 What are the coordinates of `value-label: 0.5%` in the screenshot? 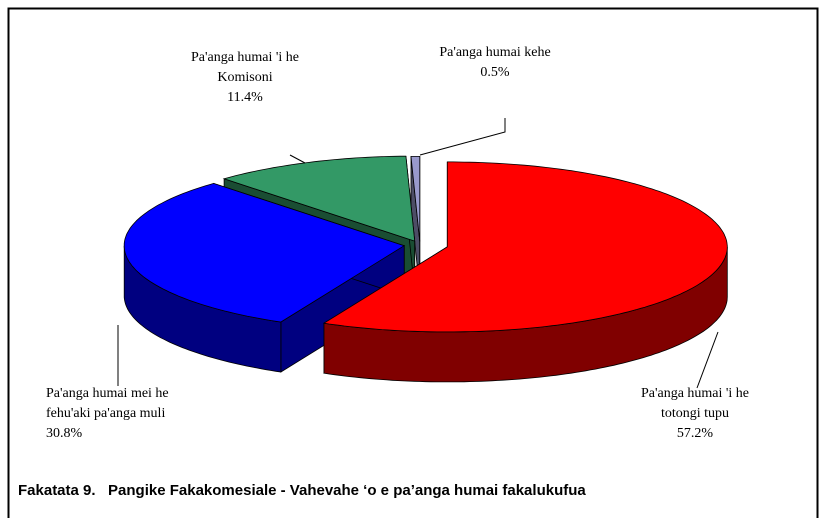 It's located at (495, 72).